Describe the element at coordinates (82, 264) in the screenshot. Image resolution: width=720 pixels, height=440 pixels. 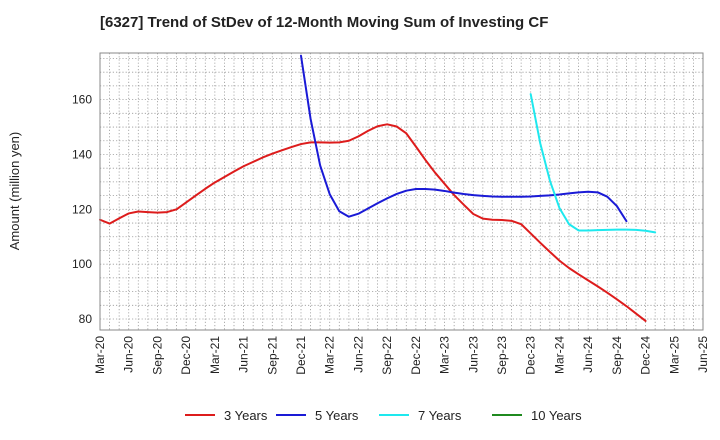
I see `y-tick-label: 100` at that location.